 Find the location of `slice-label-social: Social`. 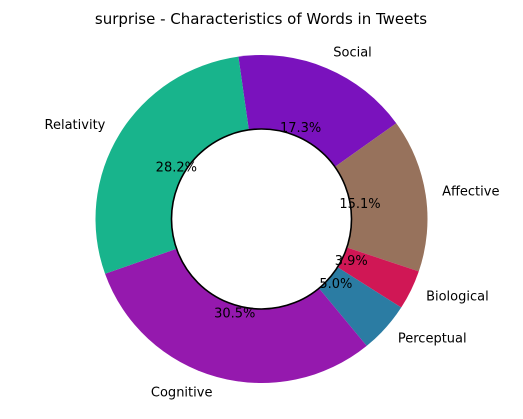

slice-label-social: Social is located at coordinates (352, 53).